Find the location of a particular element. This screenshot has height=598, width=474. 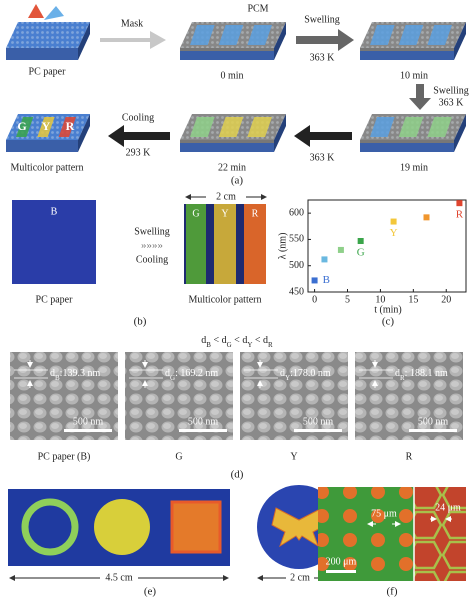

label: B is located at coordinates (54, 211).